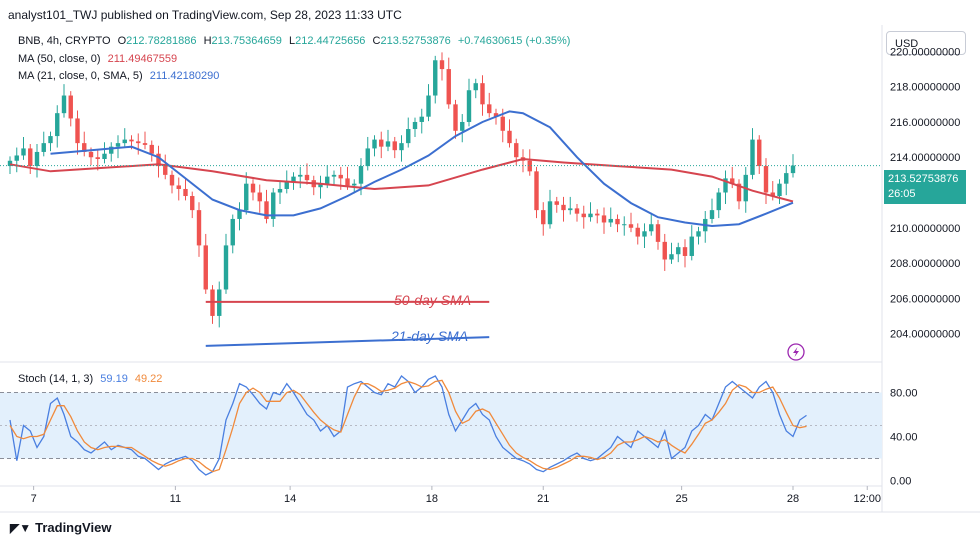 The height and width of the screenshot is (547, 980). What do you see at coordinates (408, 426) in the screenshot?
I see `stoch-d-line` at bounding box center [408, 426].